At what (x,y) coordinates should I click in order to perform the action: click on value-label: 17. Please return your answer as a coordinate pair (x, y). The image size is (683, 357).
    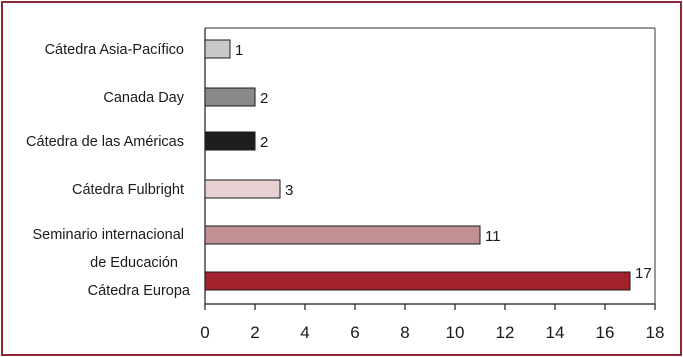
    Looking at the image, I should click on (643, 273).